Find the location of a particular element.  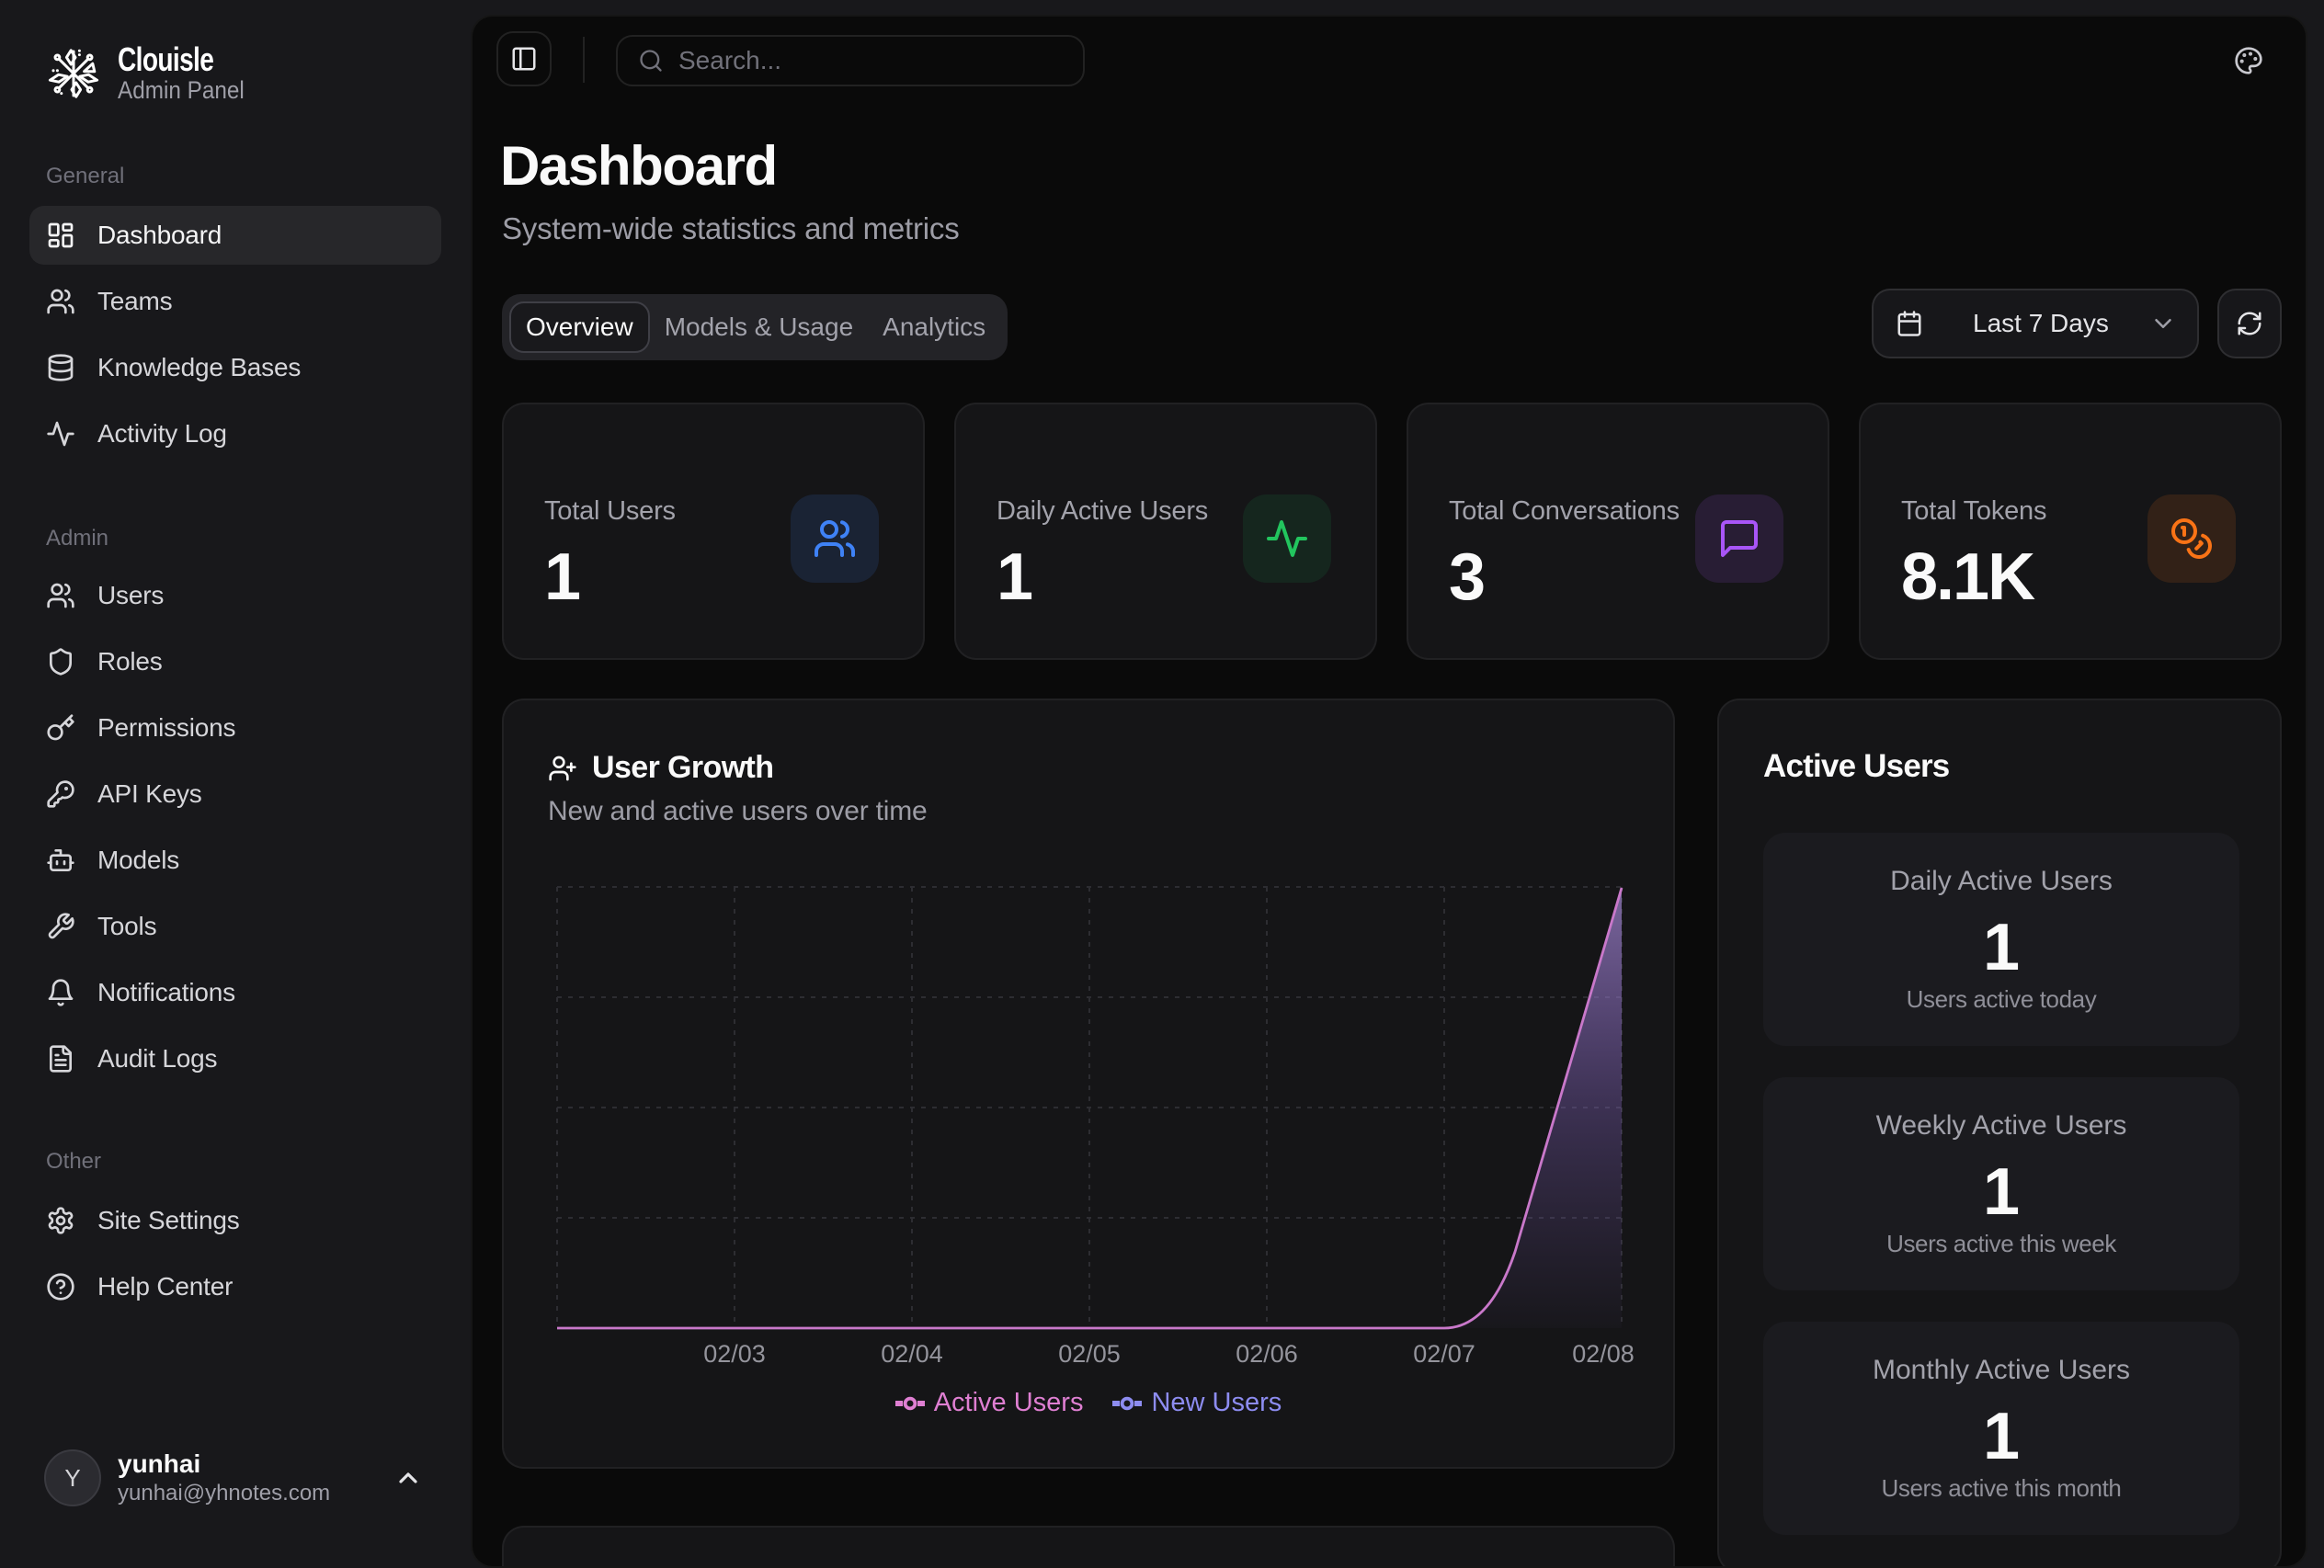

svg-text: 02/08 is located at coordinates (1604, 1354).